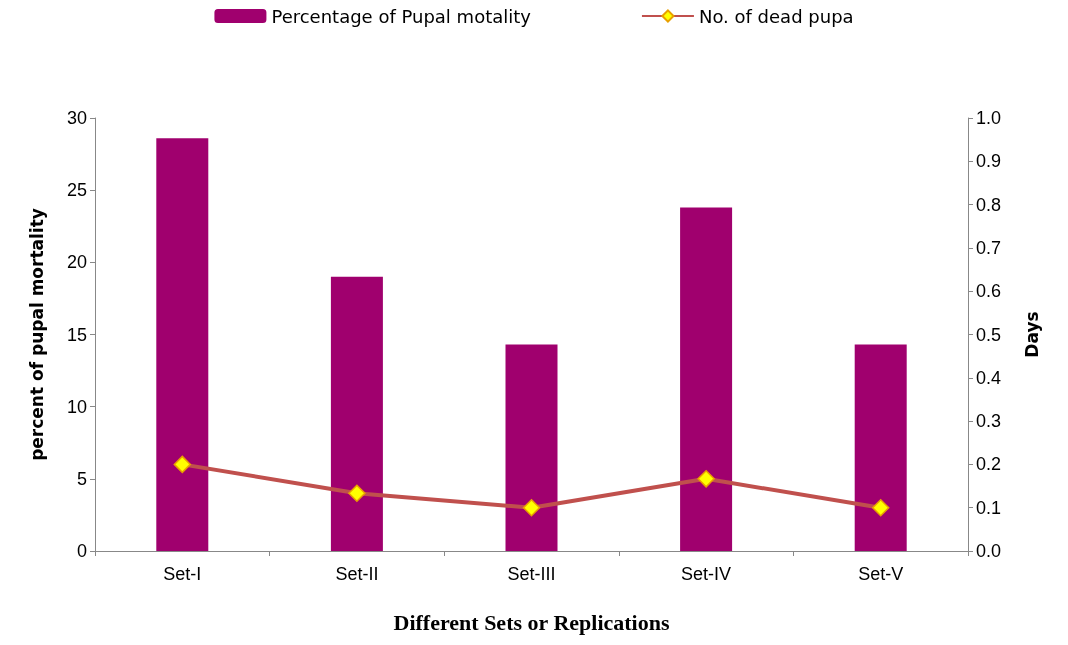  What do you see at coordinates (989, 161) in the screenshot?
I see `y2-tick-label: 0.9` at bounding box center [989, 161].